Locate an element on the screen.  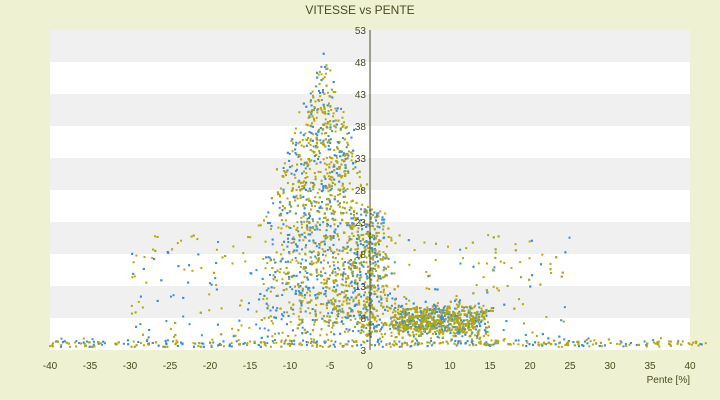
x-tick-label: 25 is located at coordinates (570, 366).